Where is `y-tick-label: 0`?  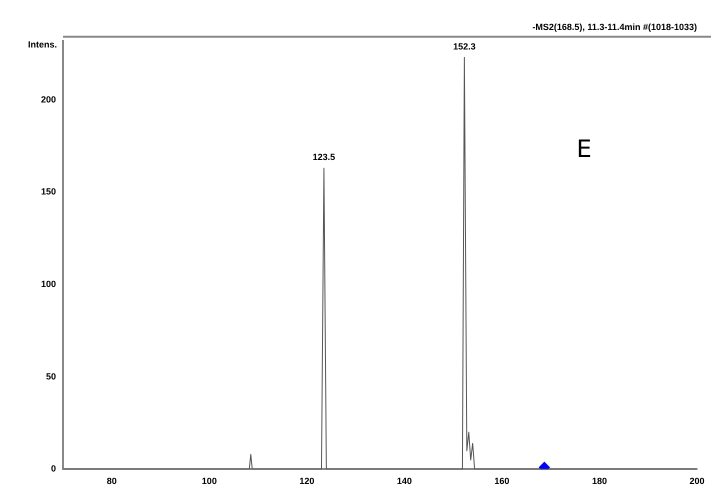 y-tick-label: 0 is located at coordinates (53, 469).